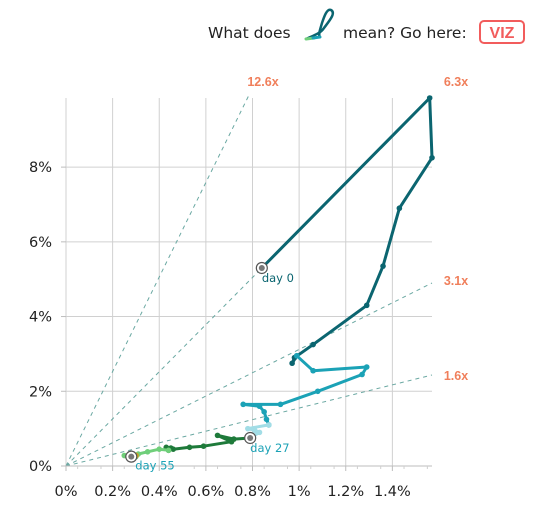  What do you see at coordinates (154, 466) in the screenshot?
I see `day-label: day 55` at bounding box center [154, 466].